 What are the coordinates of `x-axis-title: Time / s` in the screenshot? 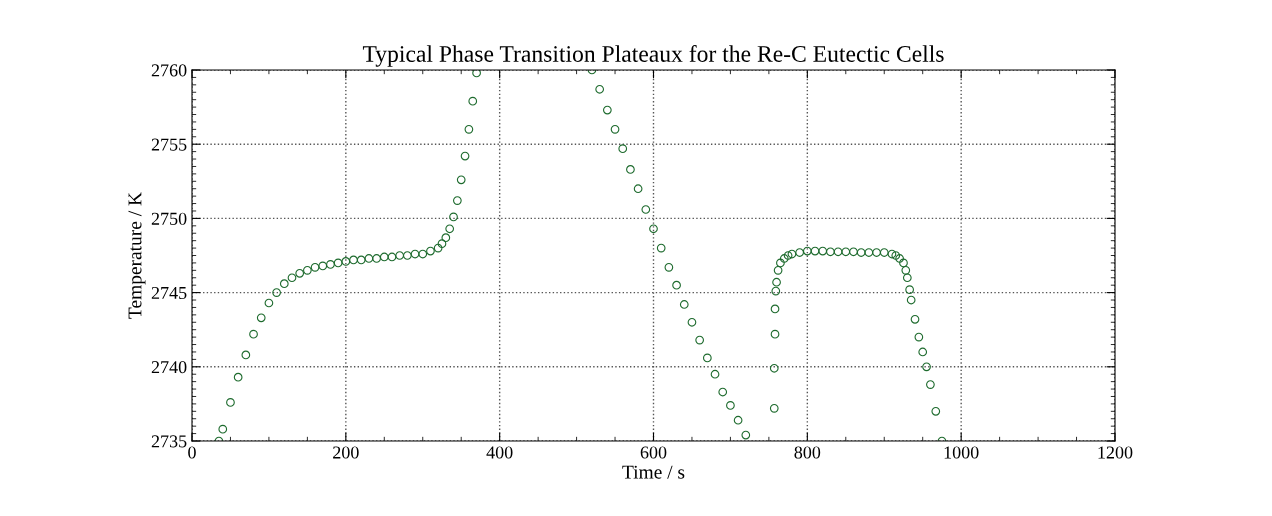 It's located at (653, 472).